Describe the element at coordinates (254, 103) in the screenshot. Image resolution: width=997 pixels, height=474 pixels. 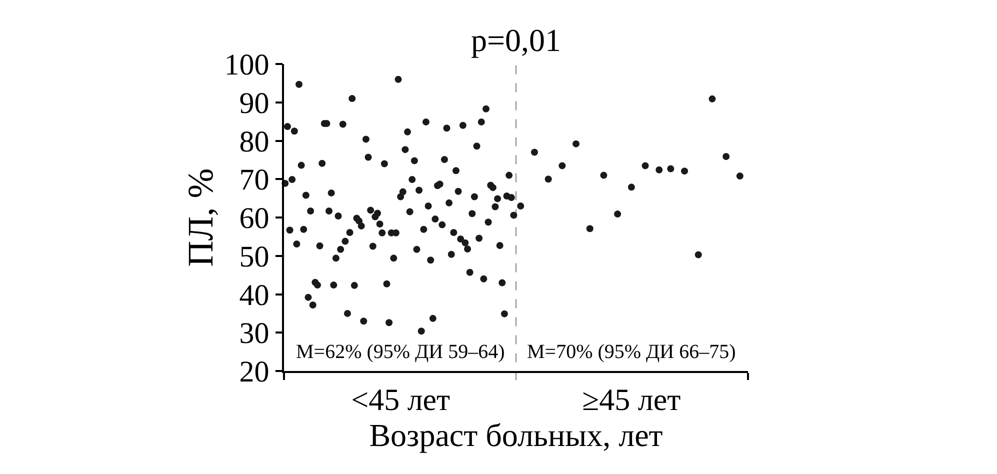
I see `y-tick-label: 90` at that location.